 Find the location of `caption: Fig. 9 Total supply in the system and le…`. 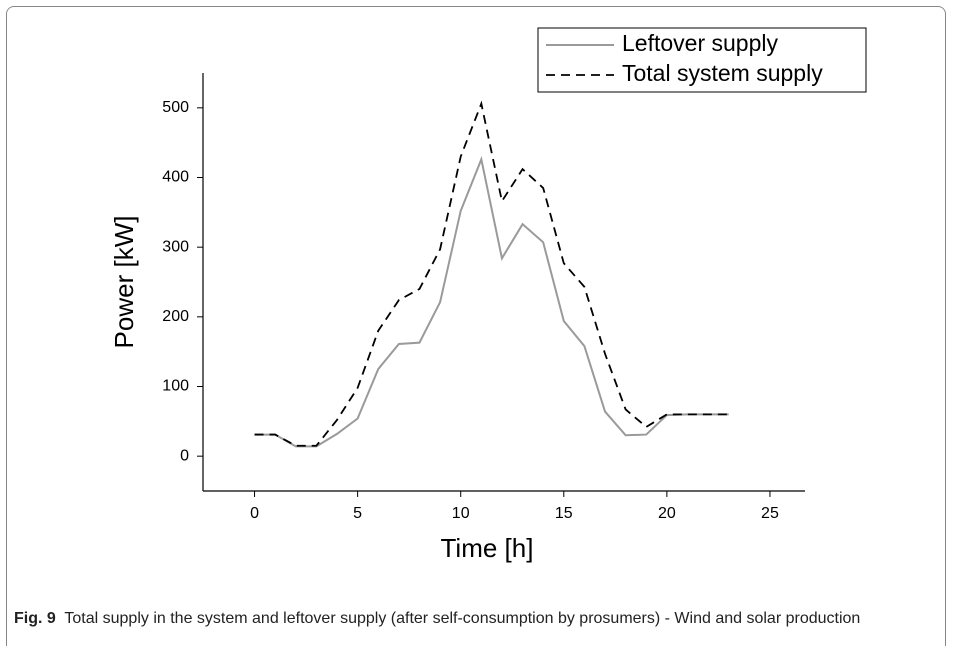

caption: Fig. 9 Total supply in the system and le… is located at coordinates (479, 619).